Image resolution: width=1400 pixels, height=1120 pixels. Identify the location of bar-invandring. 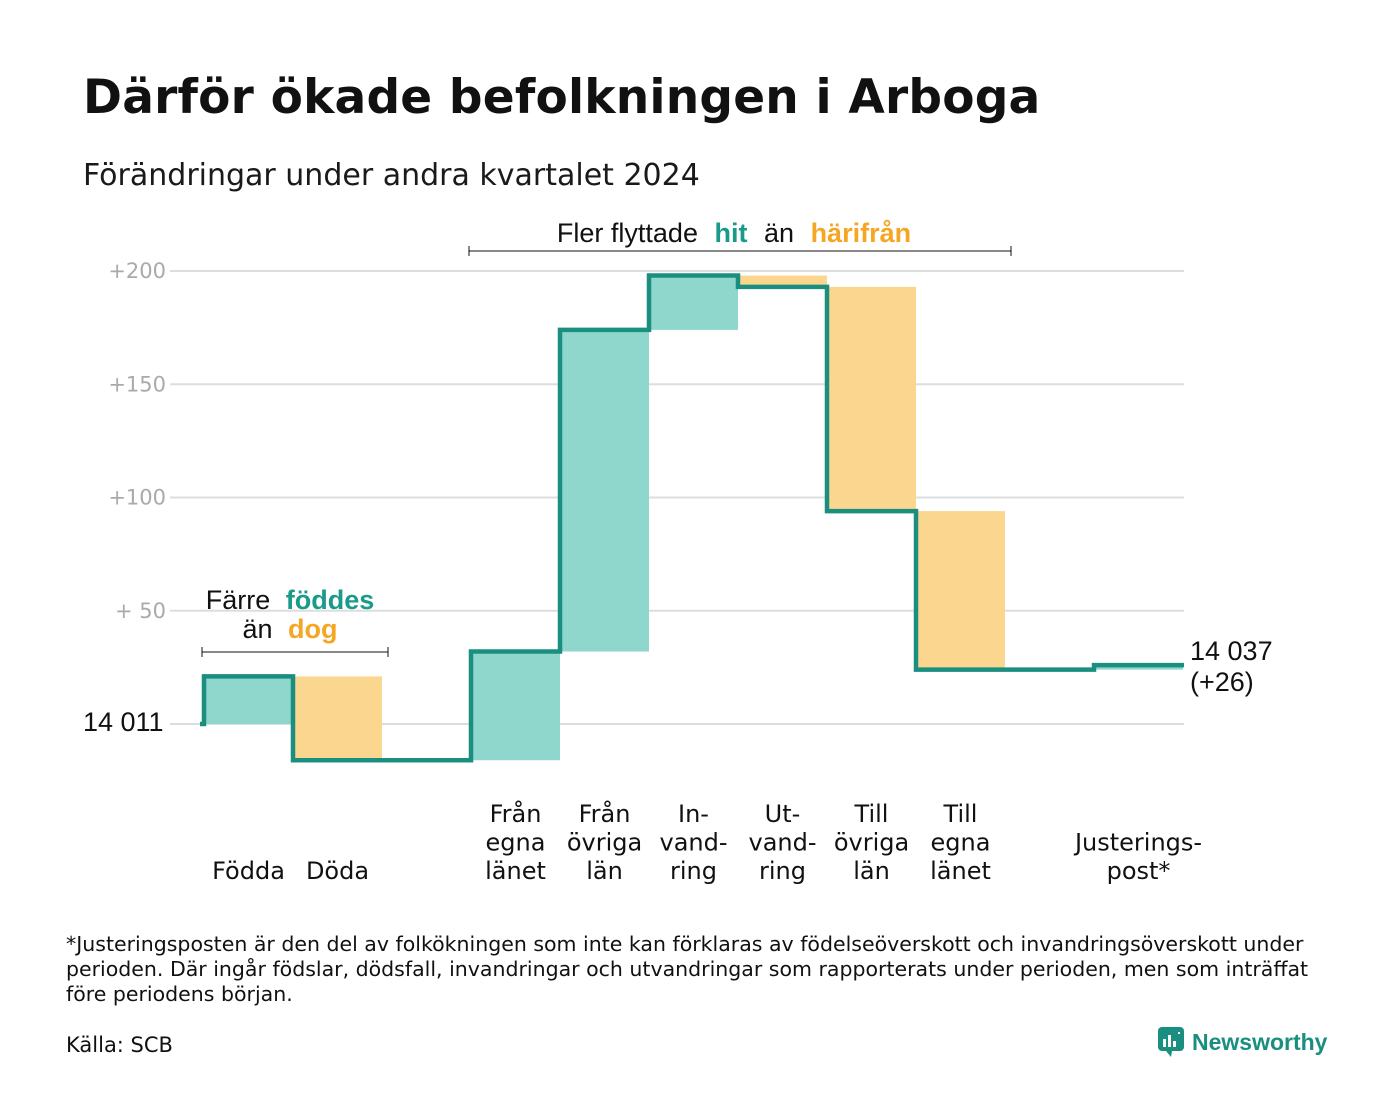
(693, 302).